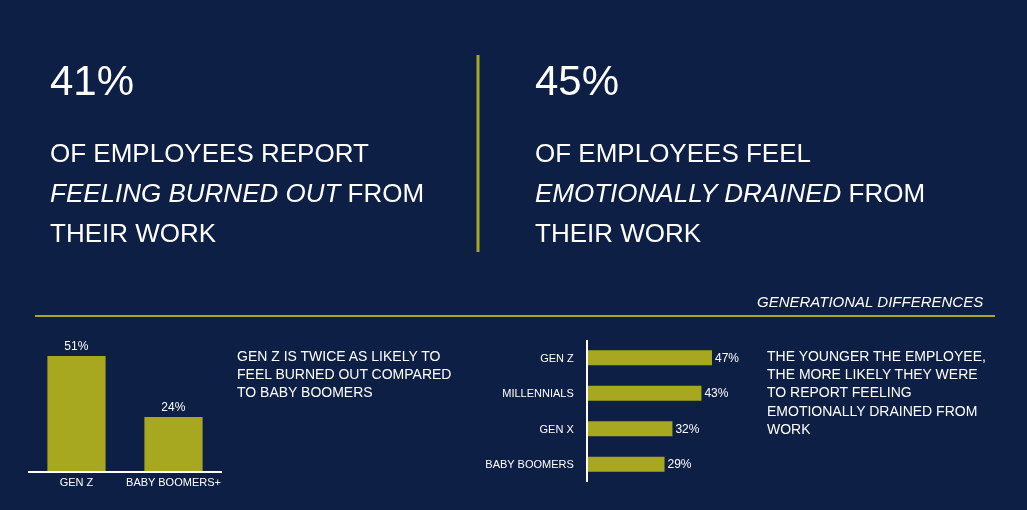  I want to click on text: 45%, so click(577, 80).